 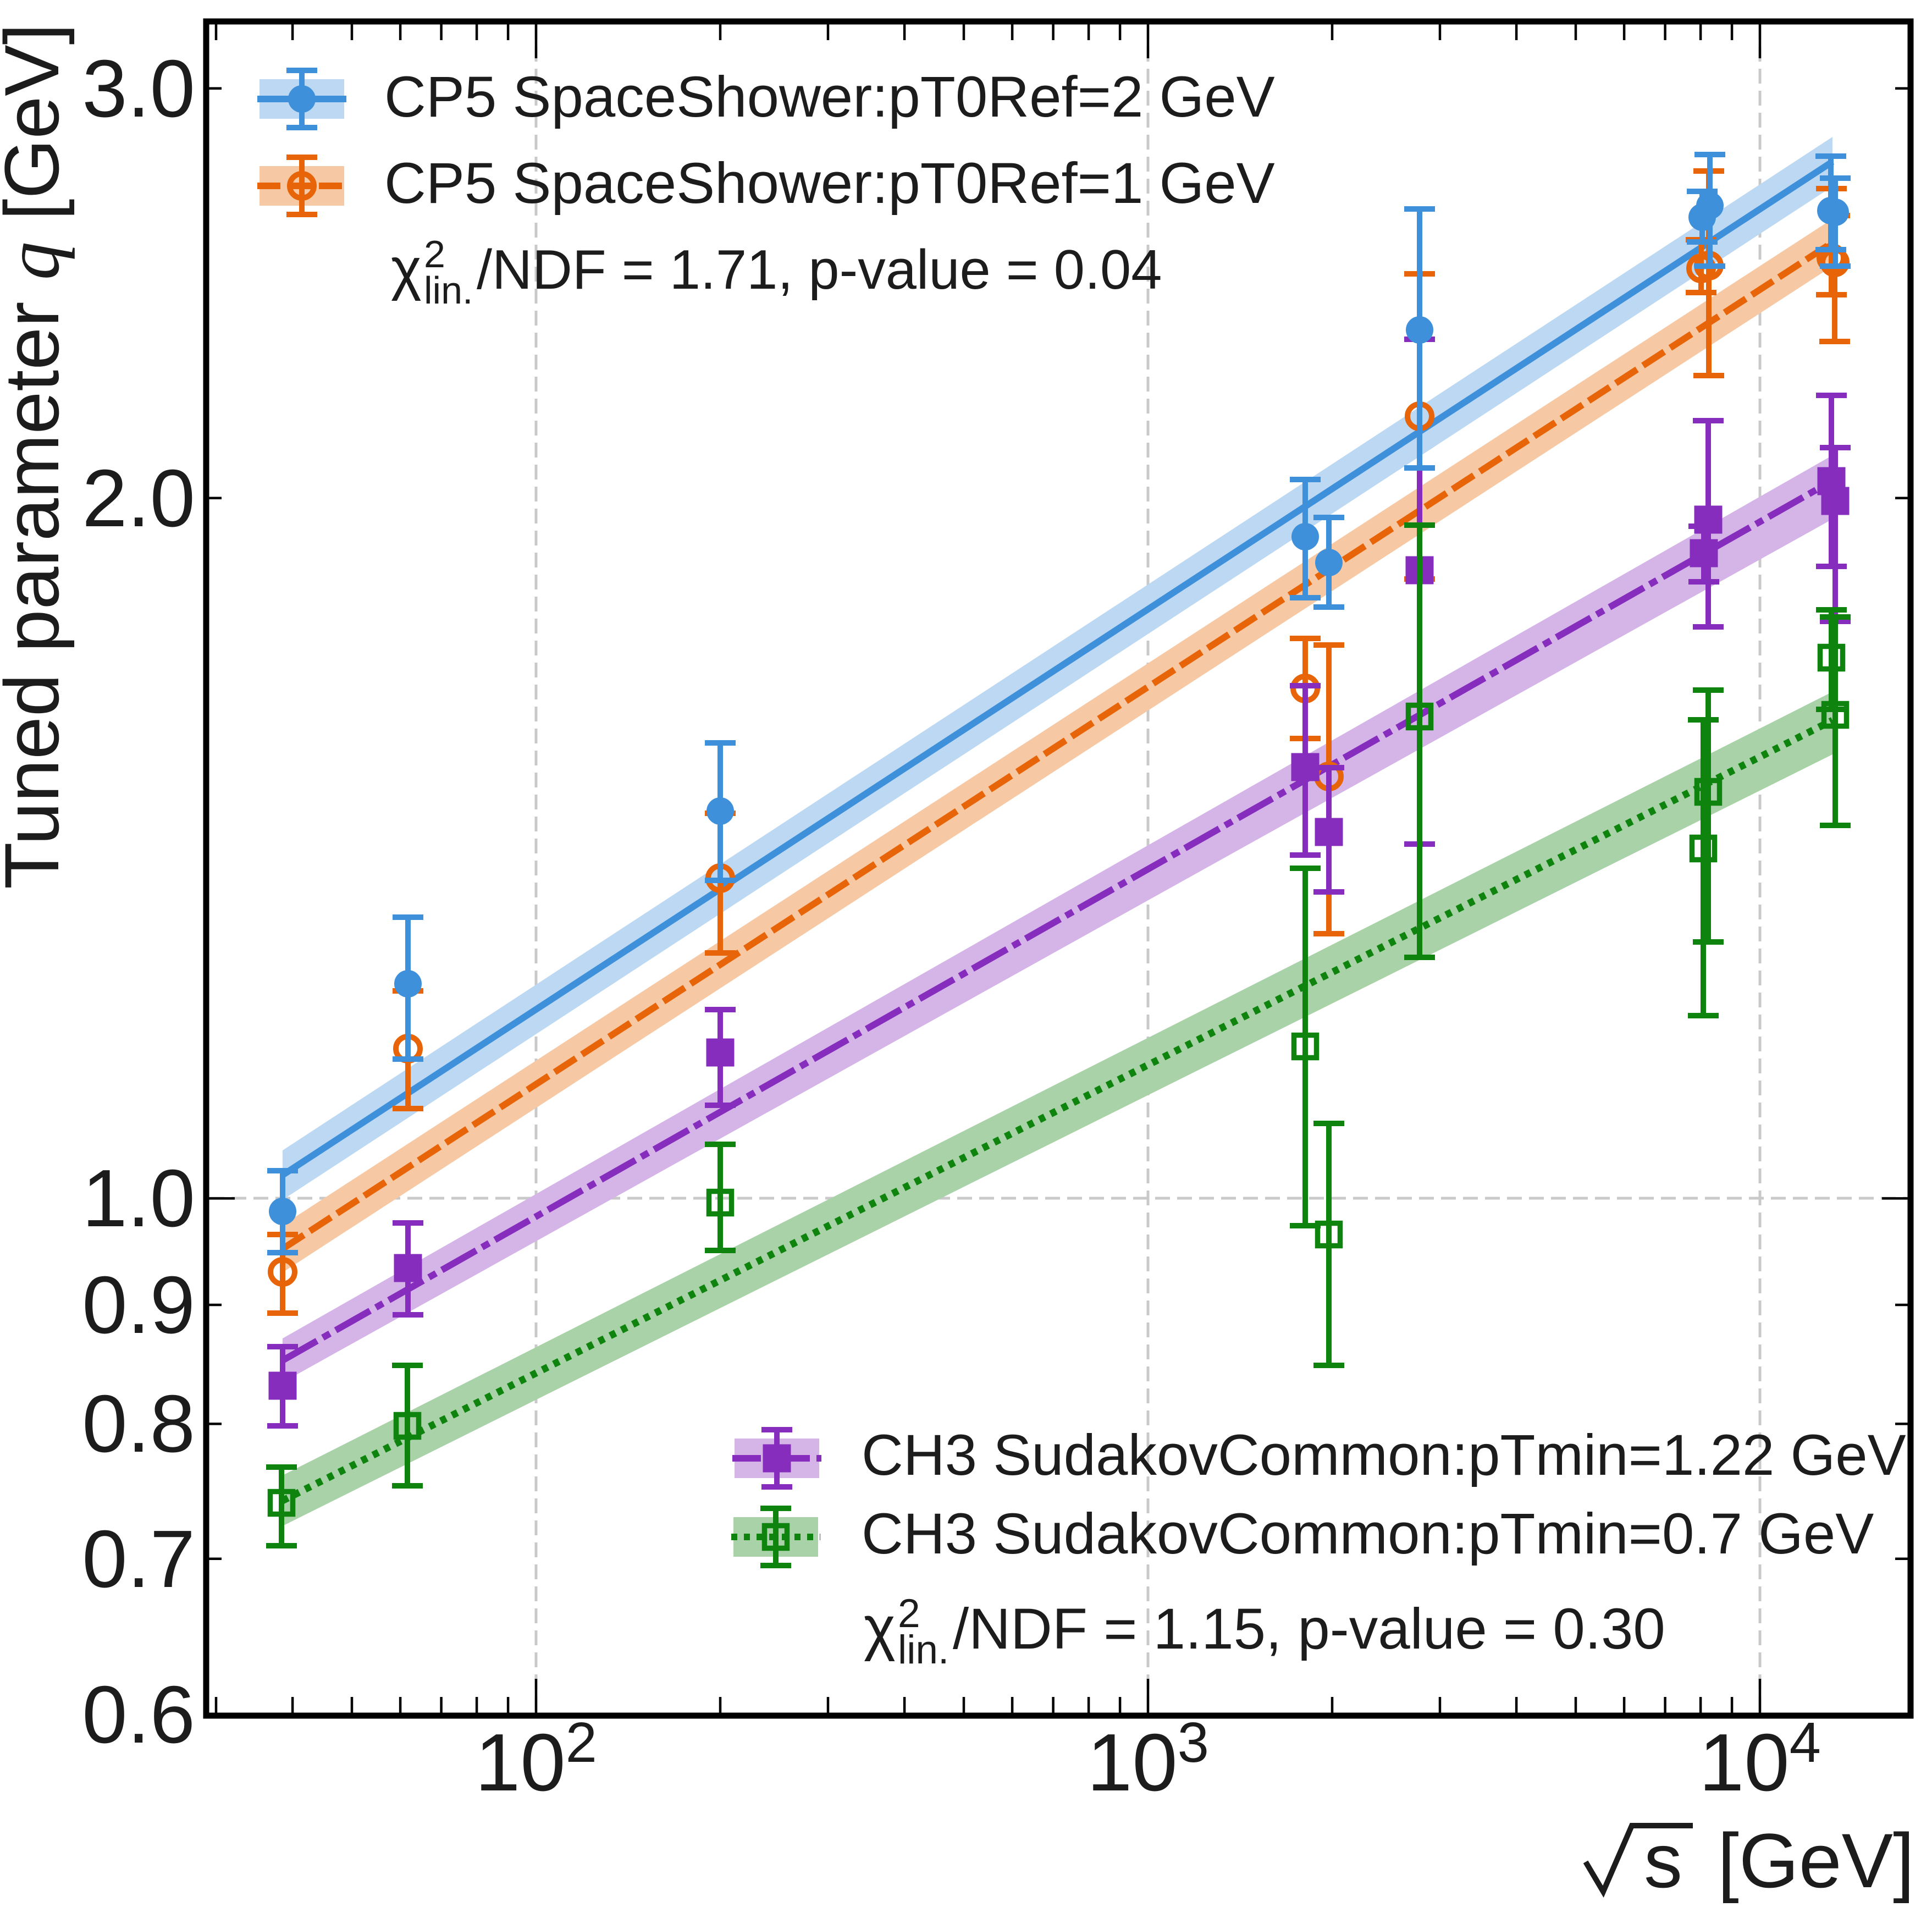 What do you see at coordinates (829, 97) in the screenshot?
I see `svg-text: CP5 SpaceShower:pT0Ref=2 GeV` at bounding box center [829, 97].